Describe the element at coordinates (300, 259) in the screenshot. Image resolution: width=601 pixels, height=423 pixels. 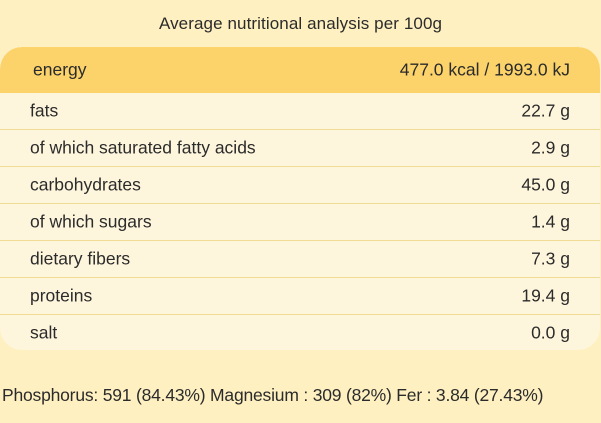
I see `table-row-dietary-fibers: dietary fibers 7.3 g` at that location.